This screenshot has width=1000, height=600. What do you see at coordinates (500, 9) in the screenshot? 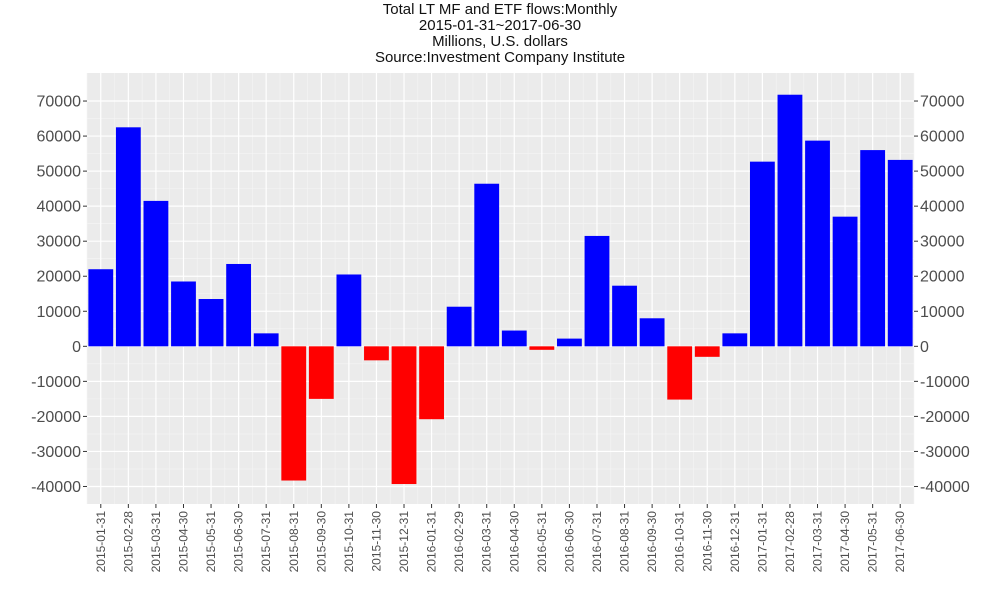
I see `chart-title: Total LT MF and ETF flows:Monthly` at bounding box center [500, 9].